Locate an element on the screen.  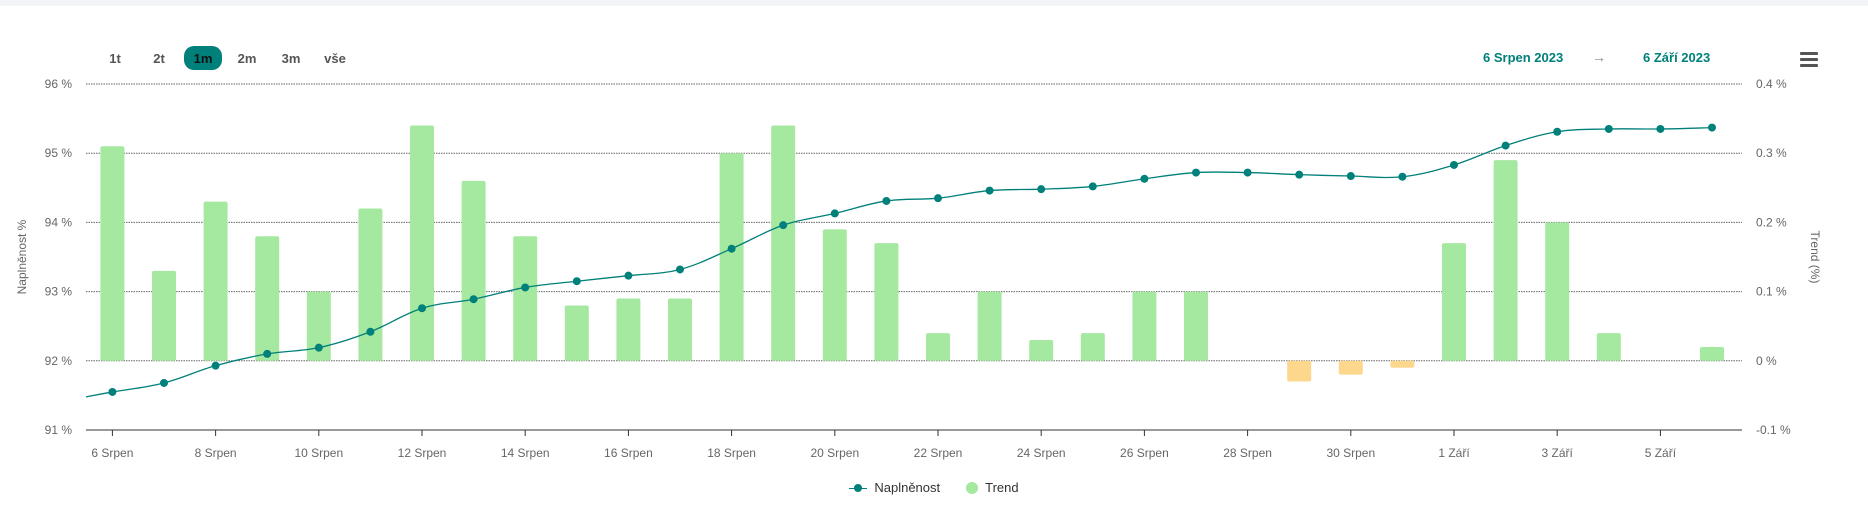
y-left-tick-label: 96 % is located at coordinates (59, 84).